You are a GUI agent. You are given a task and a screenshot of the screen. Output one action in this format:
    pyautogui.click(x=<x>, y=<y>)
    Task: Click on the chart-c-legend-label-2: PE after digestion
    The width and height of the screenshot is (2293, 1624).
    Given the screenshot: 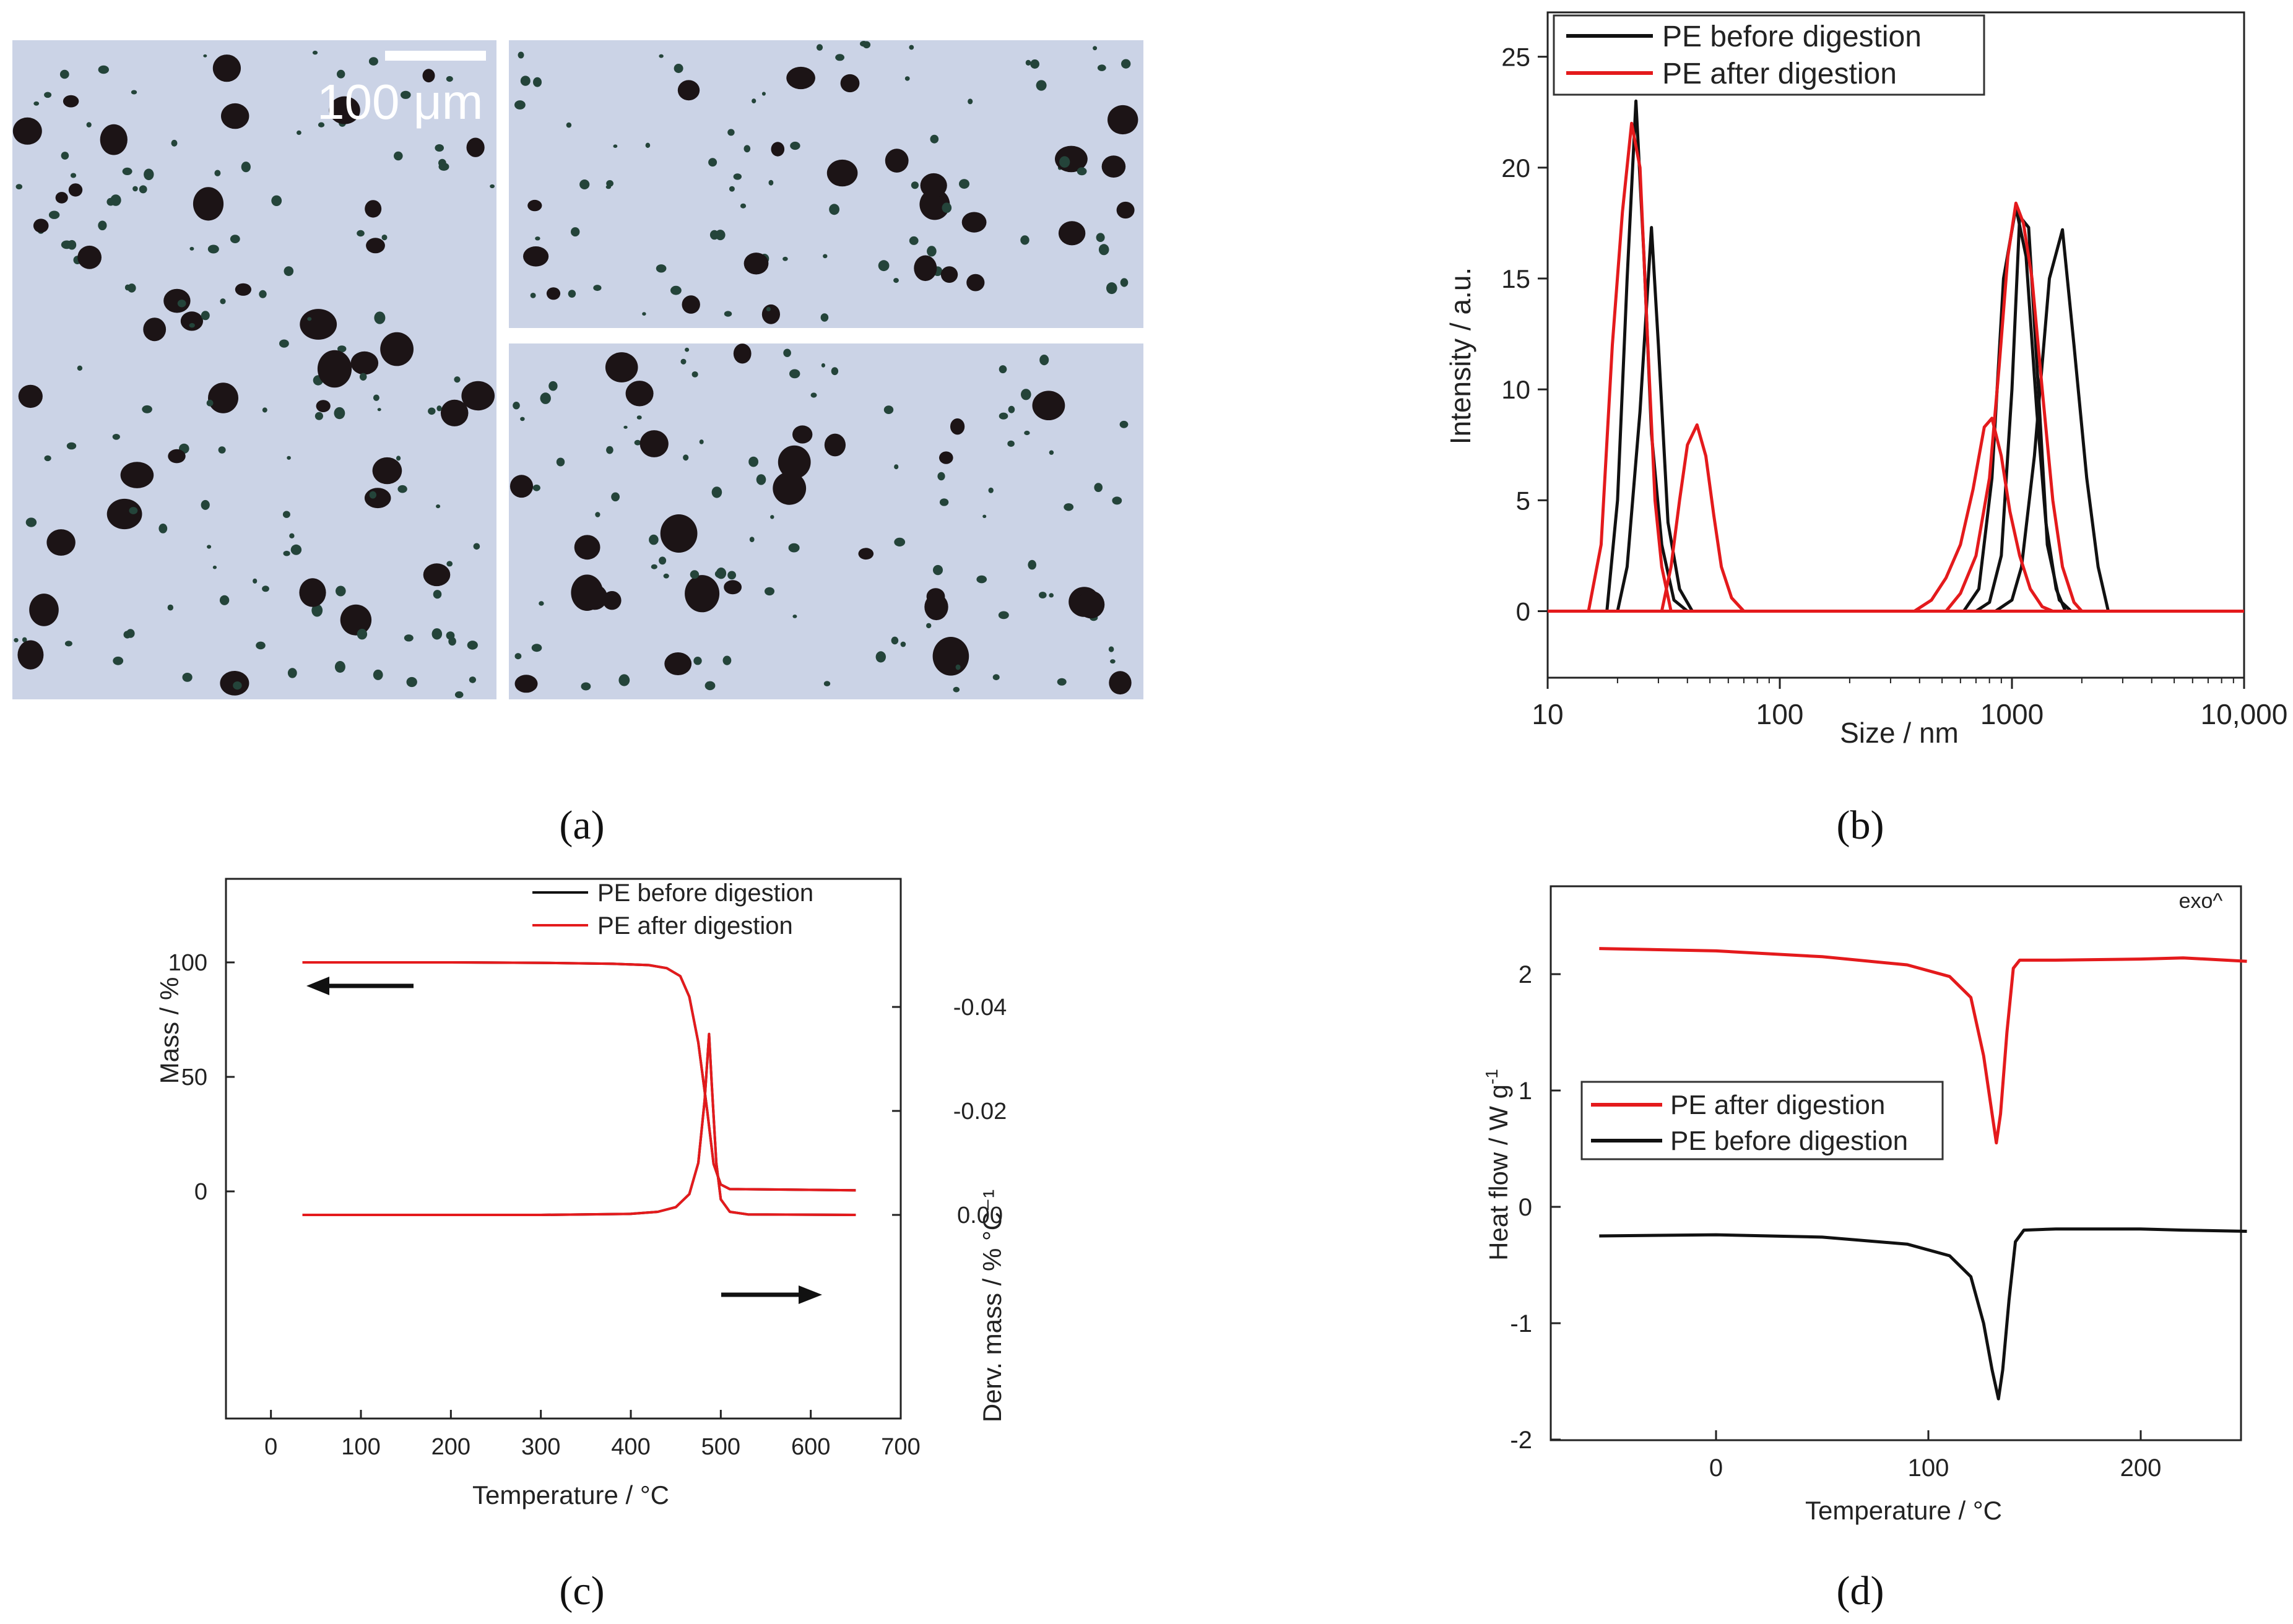 What is the action you would take?
    pyautogui.click(x=695, y=925)
    